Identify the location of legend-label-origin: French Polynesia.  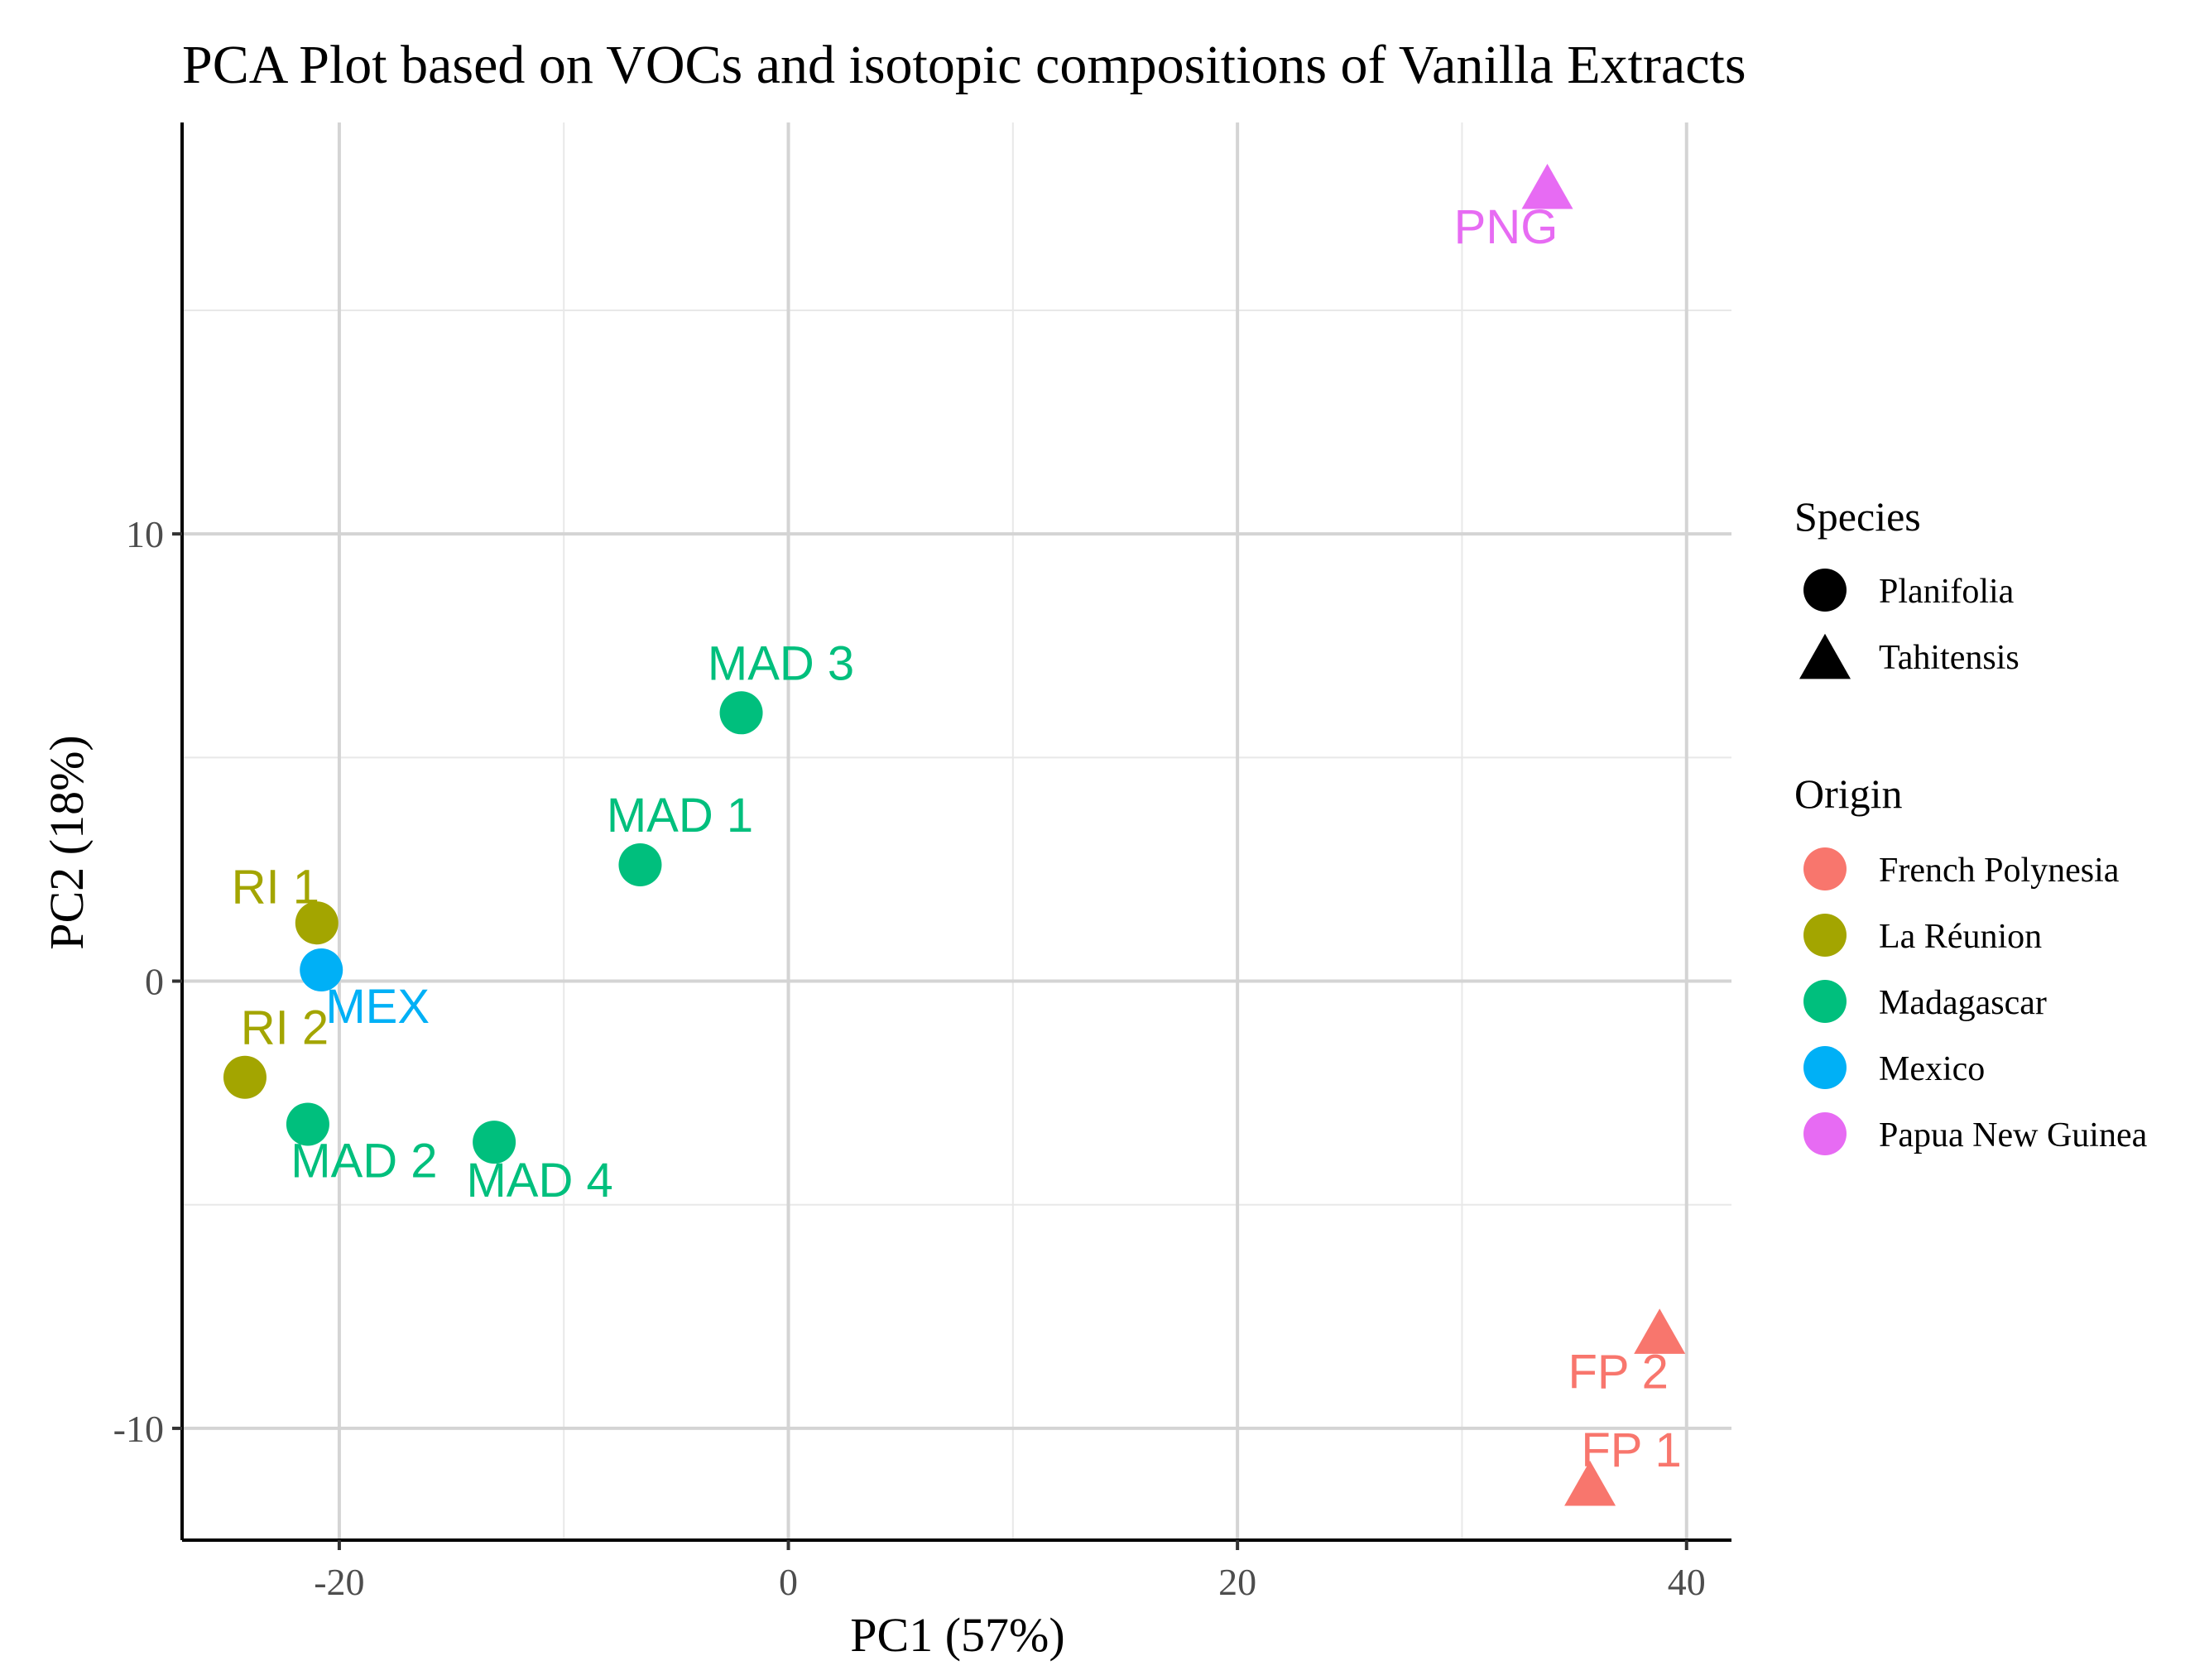
(1999, 871).